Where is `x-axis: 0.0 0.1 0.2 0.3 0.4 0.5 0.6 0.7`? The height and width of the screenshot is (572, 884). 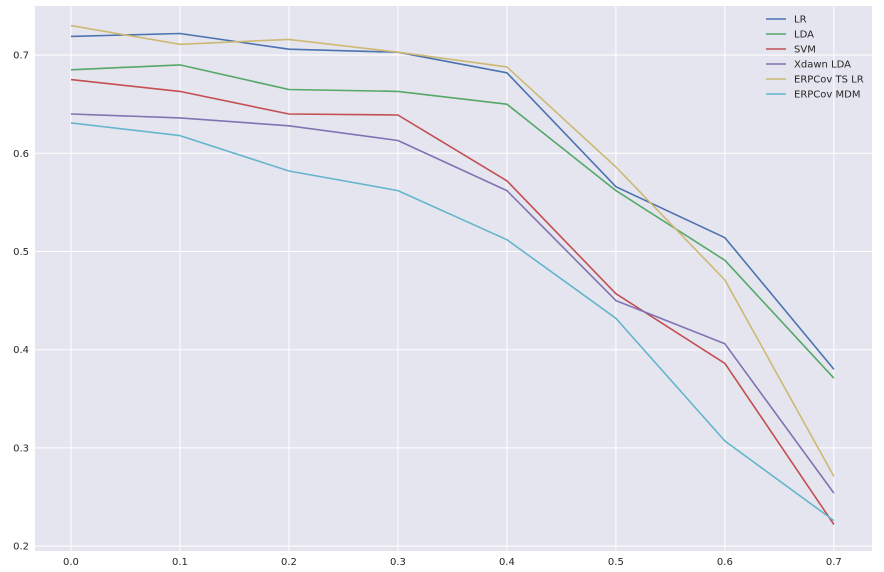 x-axis: 0.0 0.1 0.2 0.3 0.4 0.5 0.6 0.7 is located at coordinates (452, 562).